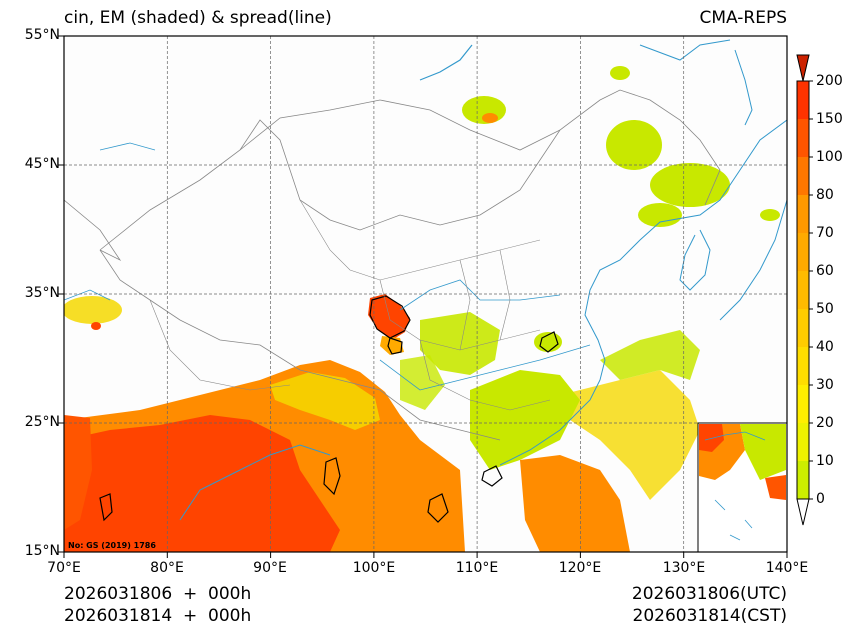 This screenshot has height=639, width=860. I want to click on lat-label-45: 45°N, so click(42, 164).